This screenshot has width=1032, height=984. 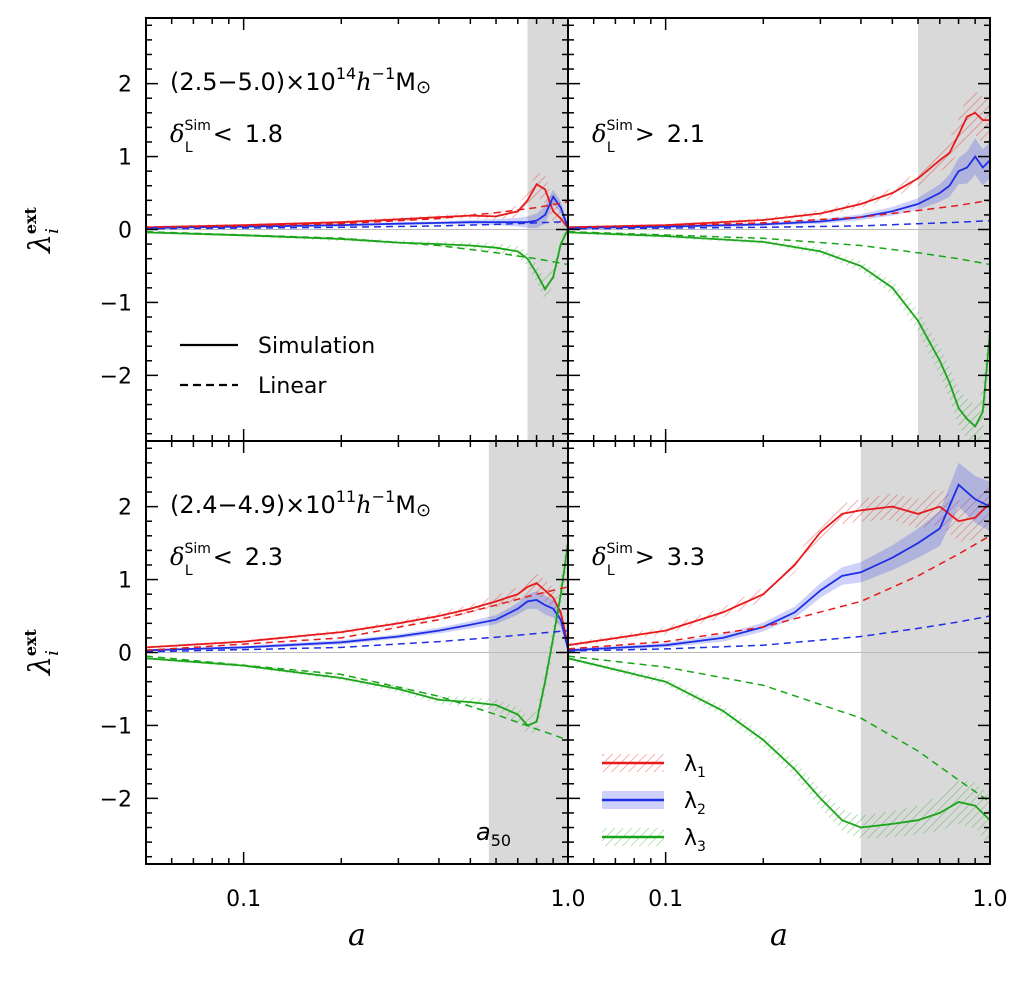 I want to click on x-axis-label-right: a, so click(x=779, y=935).